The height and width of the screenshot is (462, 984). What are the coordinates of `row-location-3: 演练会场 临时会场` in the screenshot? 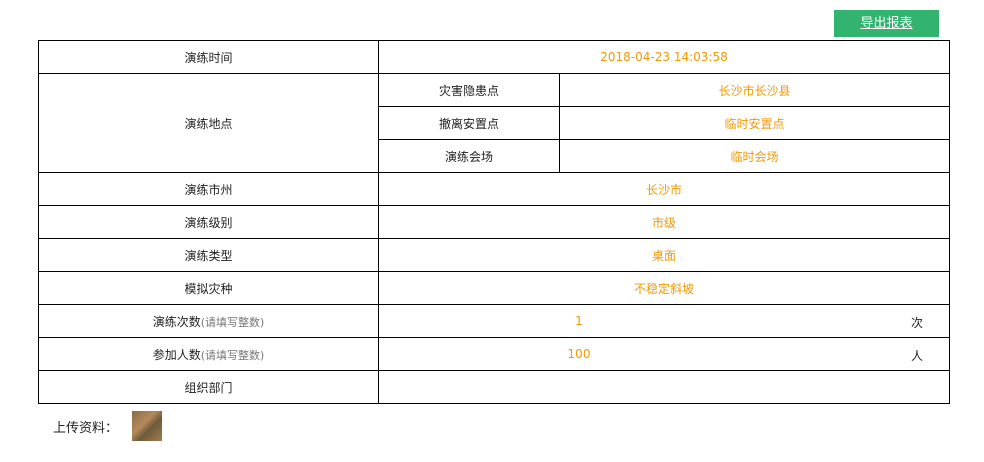 It's located at (494, 156).